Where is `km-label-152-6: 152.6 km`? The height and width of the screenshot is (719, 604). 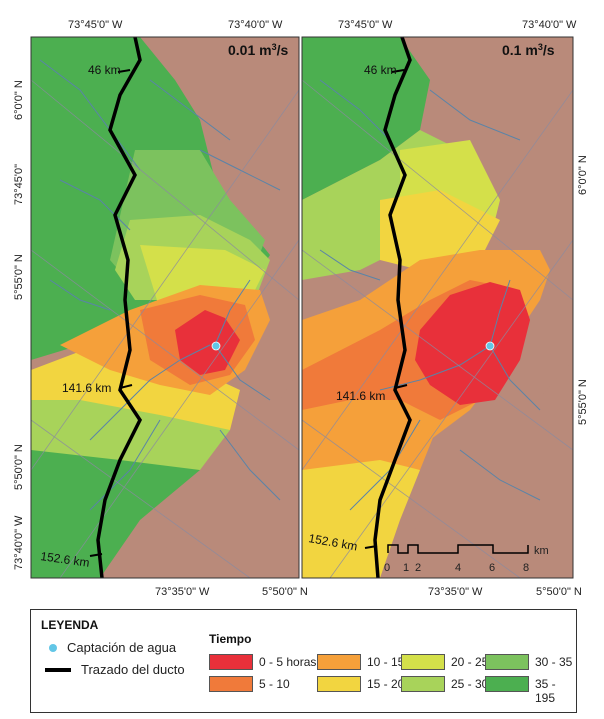
km-label-152-6: 152.6 km is located at coordinates (65, 559).